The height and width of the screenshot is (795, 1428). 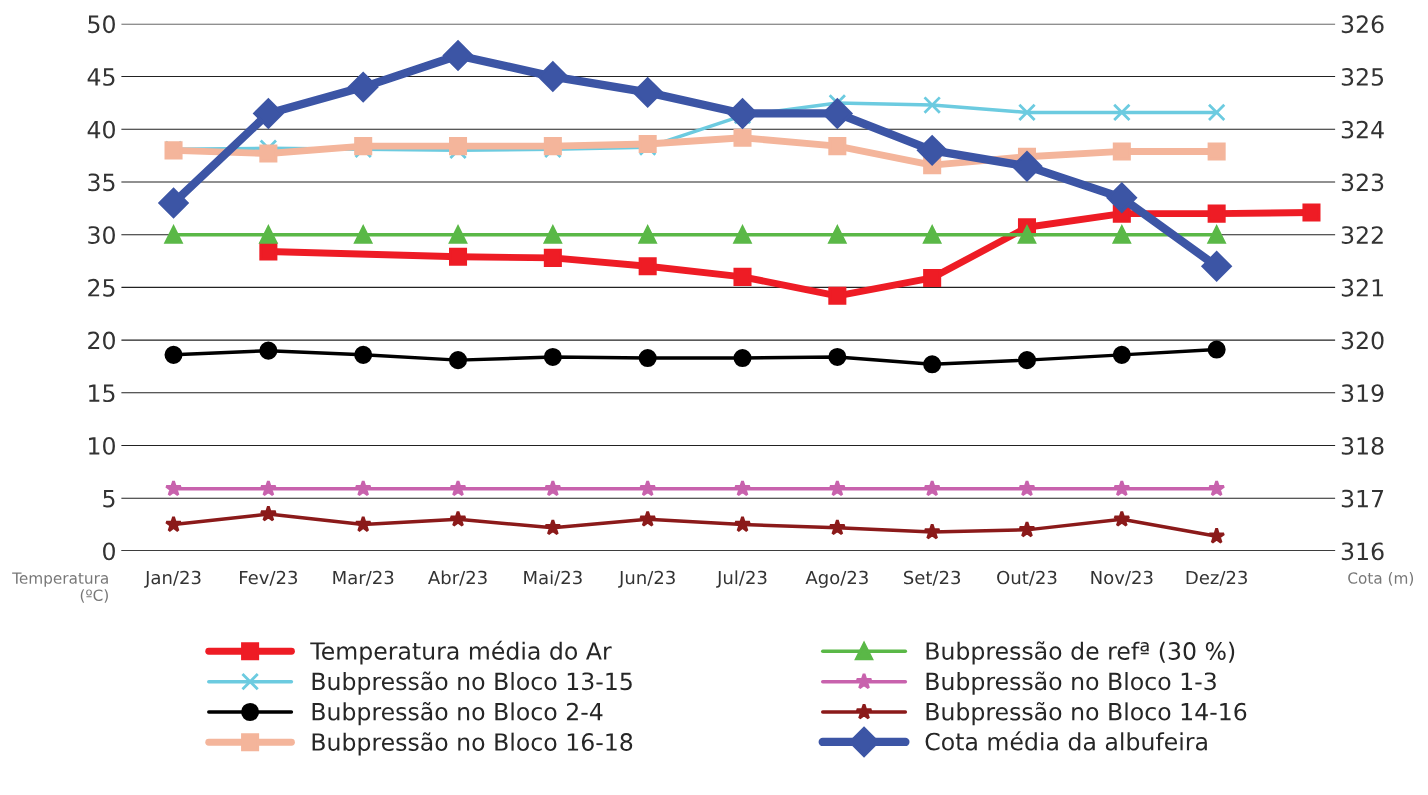 I want to click on y2-tick-label: 320, so click(x=1362, y=340).